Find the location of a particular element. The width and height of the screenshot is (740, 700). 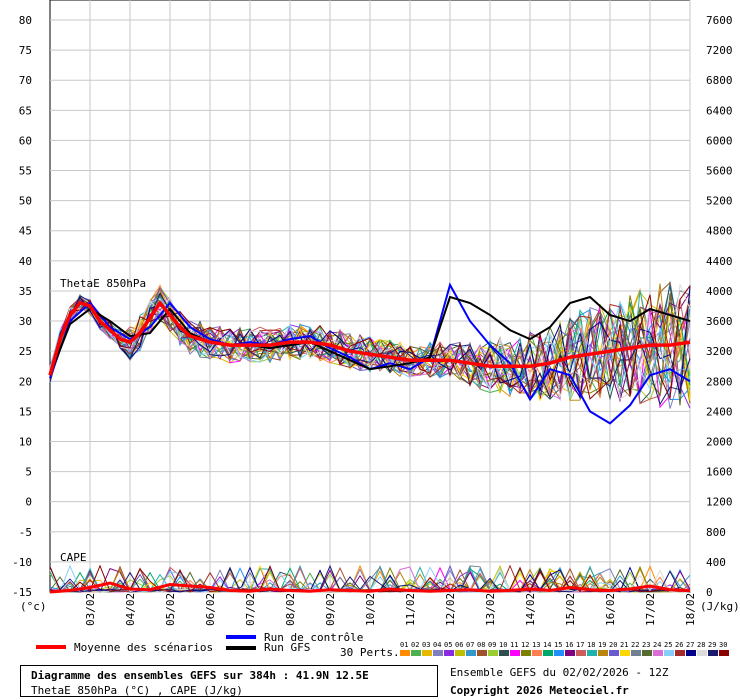

legend-pert-number: 07 is located at coordinates (470, 645).